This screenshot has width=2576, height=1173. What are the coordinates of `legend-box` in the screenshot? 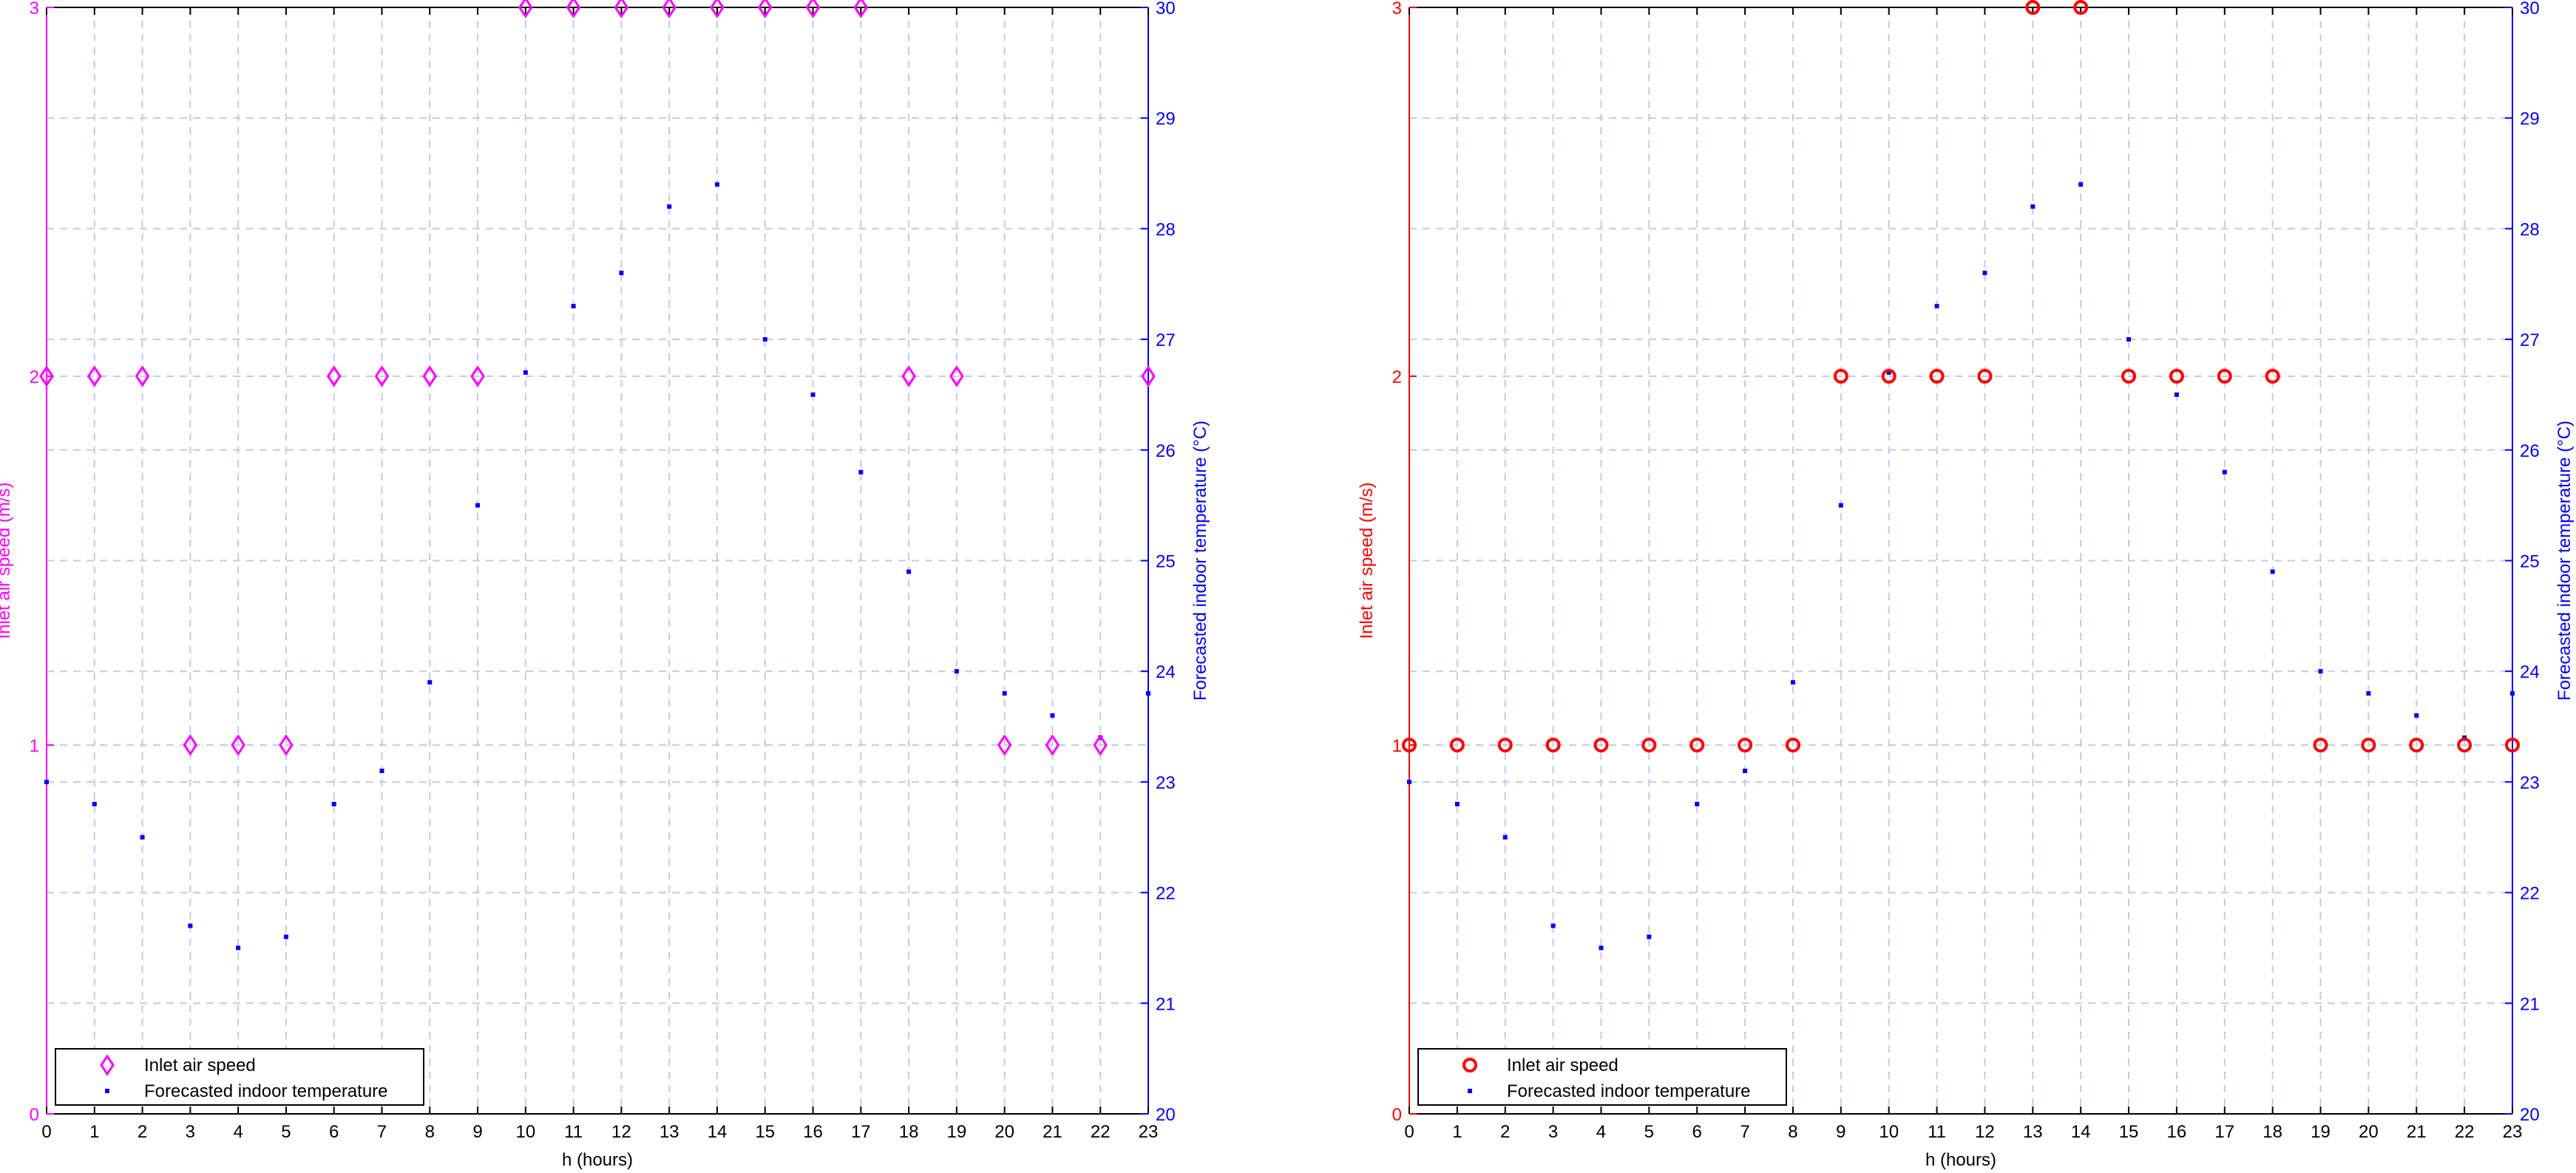 It's located at (239, 1077).